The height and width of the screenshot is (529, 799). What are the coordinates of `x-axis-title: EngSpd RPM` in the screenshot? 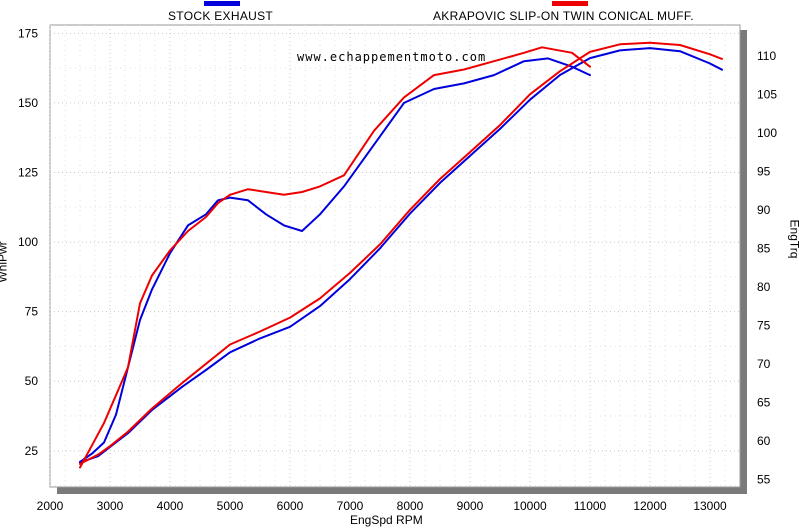 It's located at (386, 520).